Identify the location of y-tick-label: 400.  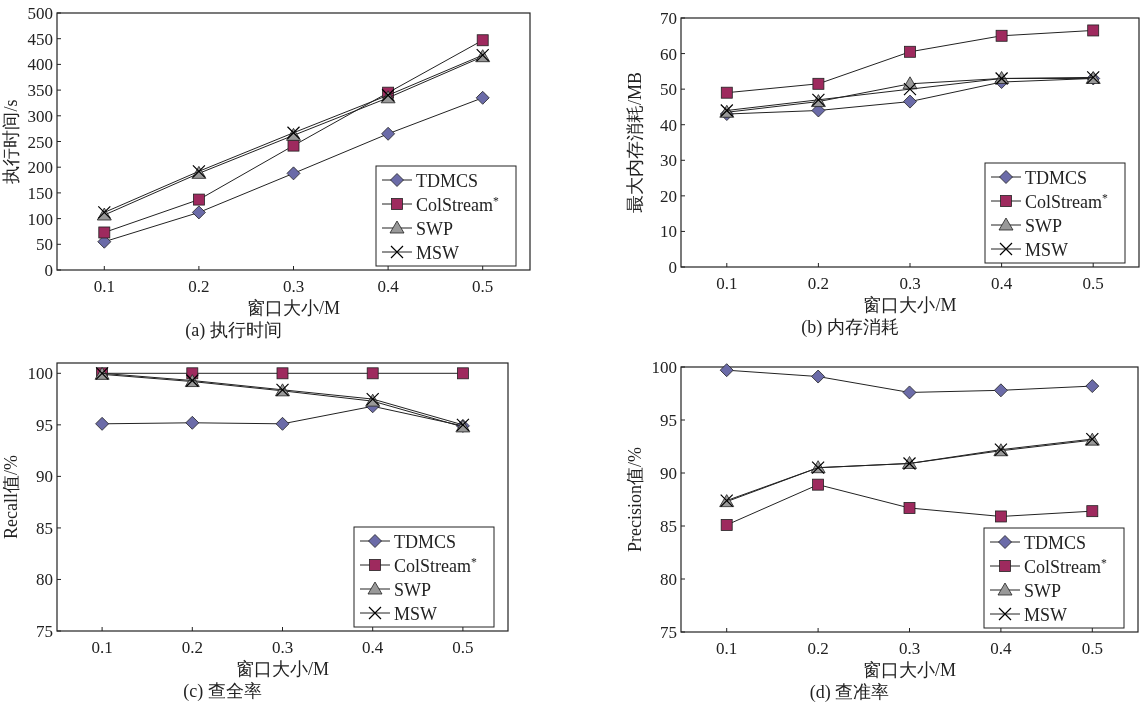
(40, 65).